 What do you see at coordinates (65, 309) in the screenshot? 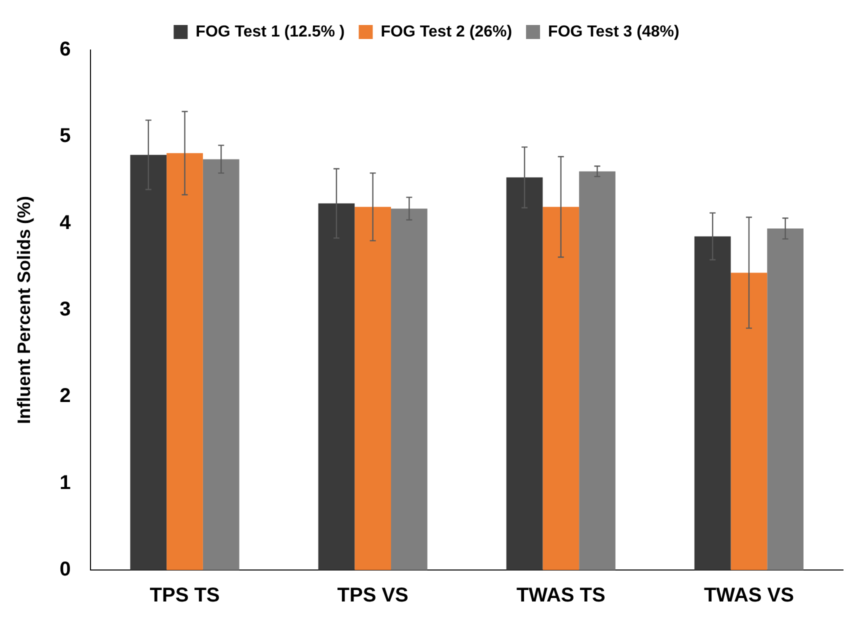
I see `y-tick-label: 3` at bounding box center [65, 309].